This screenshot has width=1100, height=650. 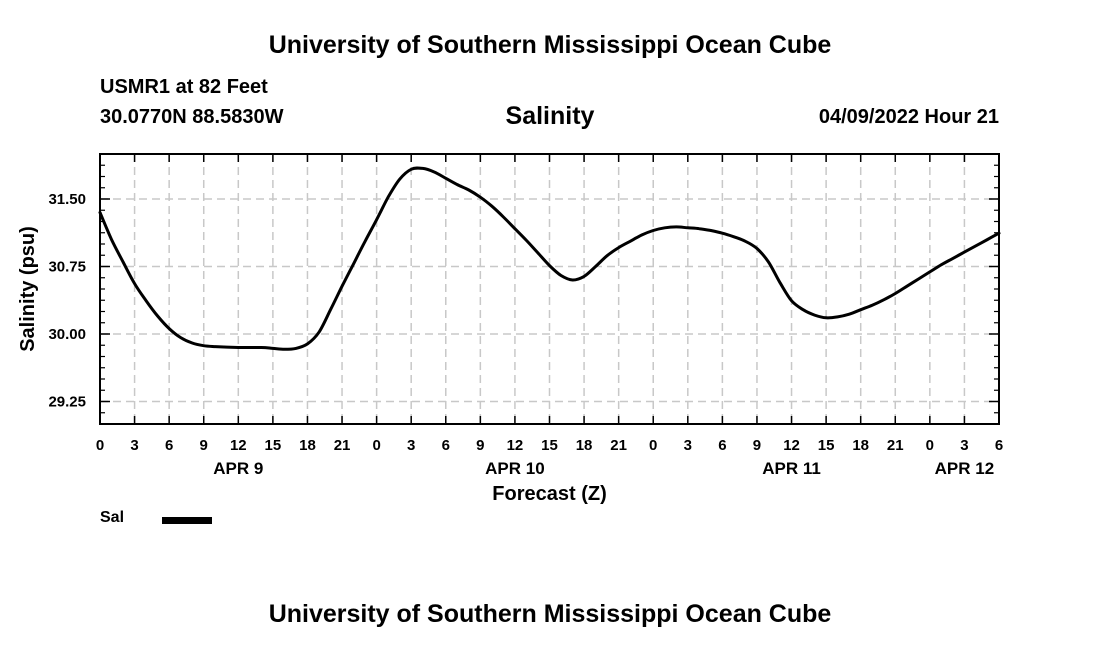 What do you see at coordinates (187, 520) in the screenshot?
I see `legend-swatch` at bounding box center [187, 520].